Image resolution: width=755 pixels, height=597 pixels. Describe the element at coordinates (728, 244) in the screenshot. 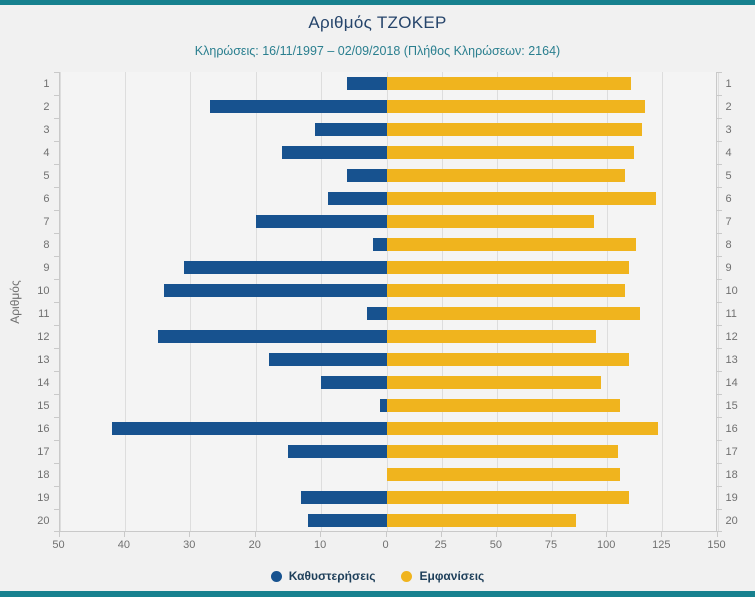

I see `y-axis-label-right: 8` at that location.